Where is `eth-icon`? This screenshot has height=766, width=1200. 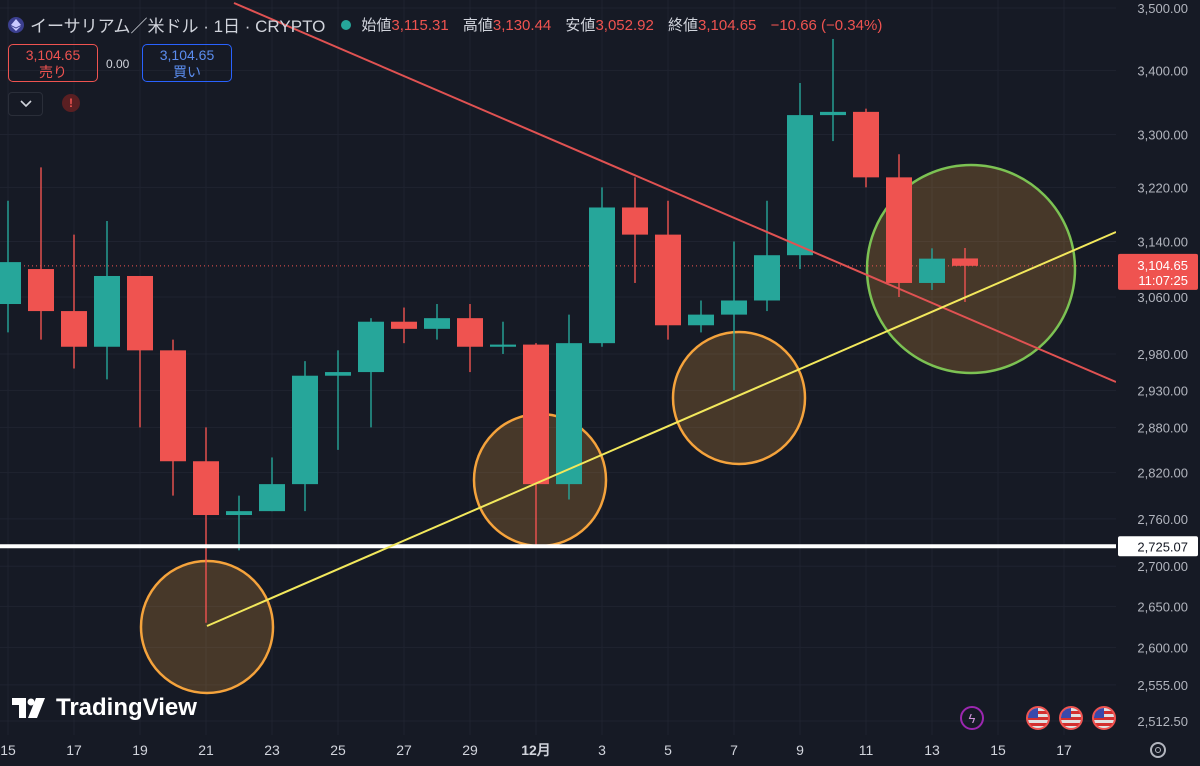 eth-icon is located at coordinates (16, 24).